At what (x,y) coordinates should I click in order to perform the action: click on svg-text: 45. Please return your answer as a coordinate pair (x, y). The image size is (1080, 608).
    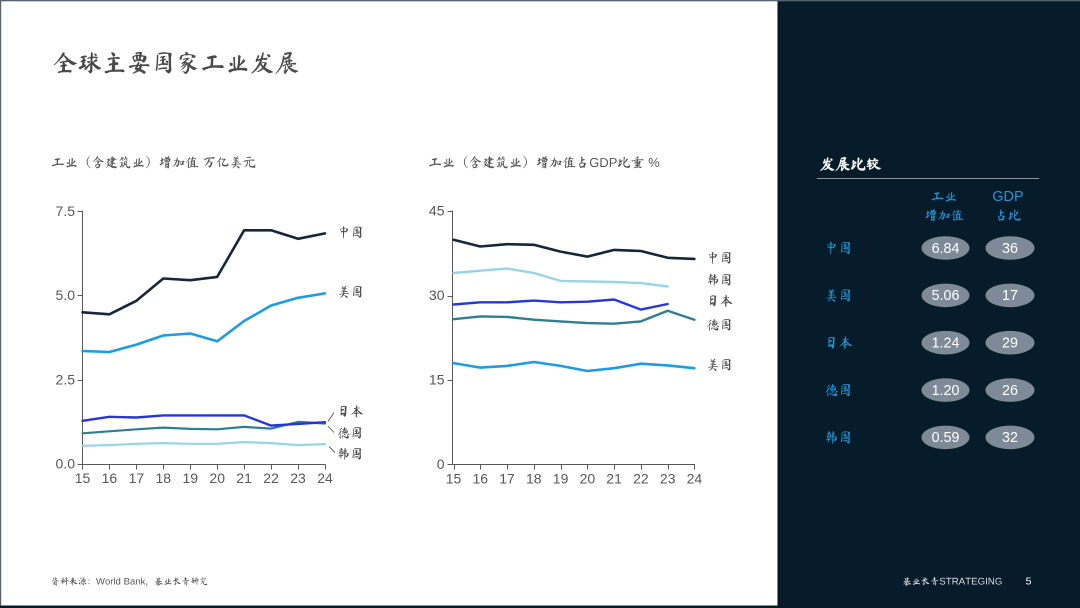
    Looking at the image, I should click on (437, 211).